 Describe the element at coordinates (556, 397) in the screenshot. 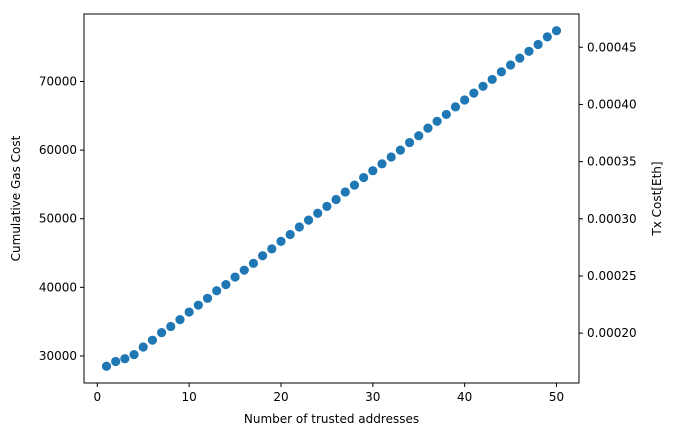

I see `x-tick-label: 50` at that location.